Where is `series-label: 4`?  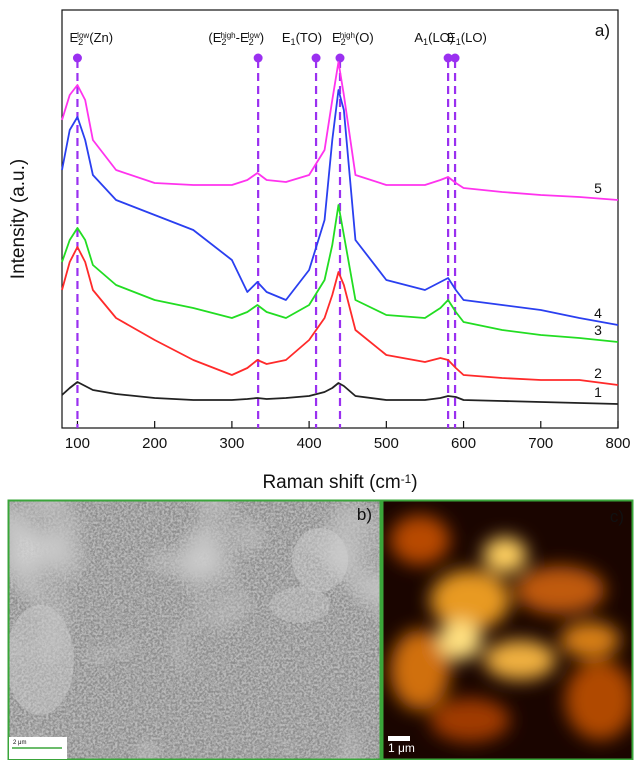
series-label: 4 is located at coordinates (598, 313).